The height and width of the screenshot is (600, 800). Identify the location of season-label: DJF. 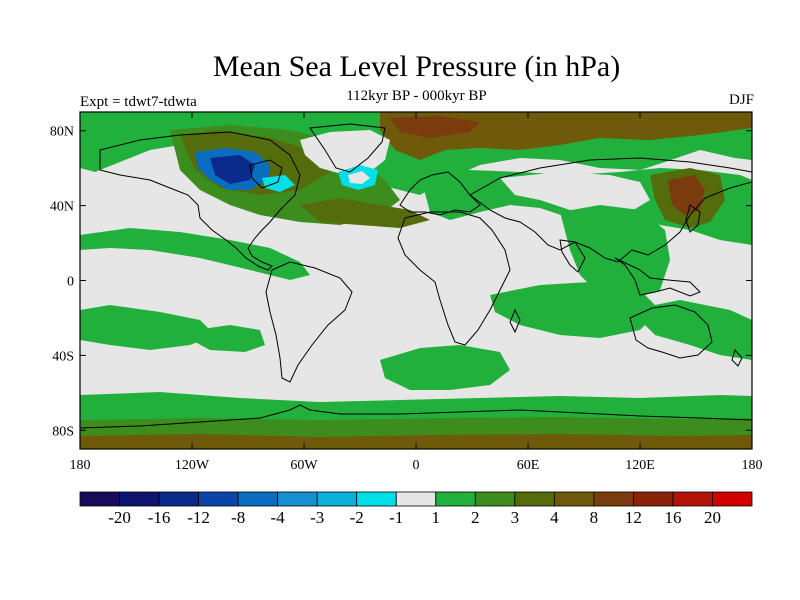
(741, 100).